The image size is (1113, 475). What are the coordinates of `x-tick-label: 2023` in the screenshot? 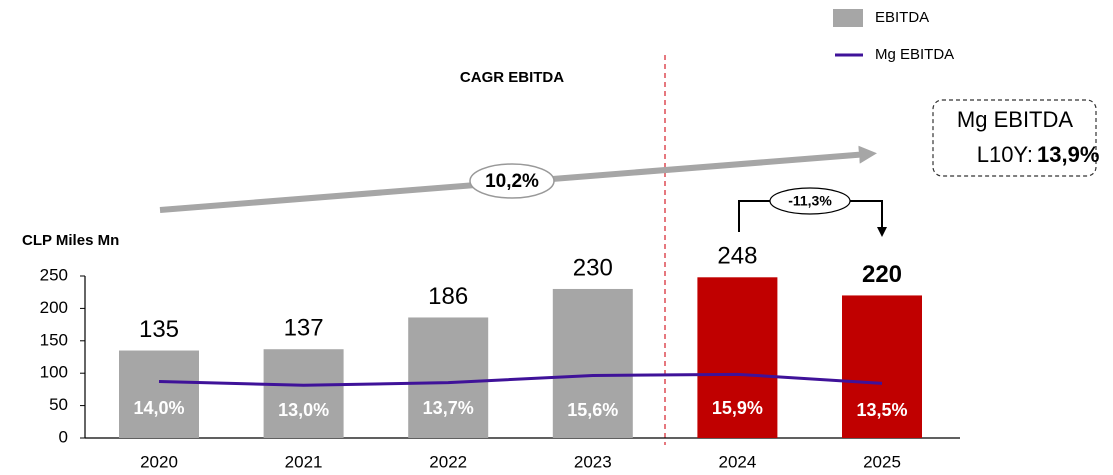 It's located at (593, 461).